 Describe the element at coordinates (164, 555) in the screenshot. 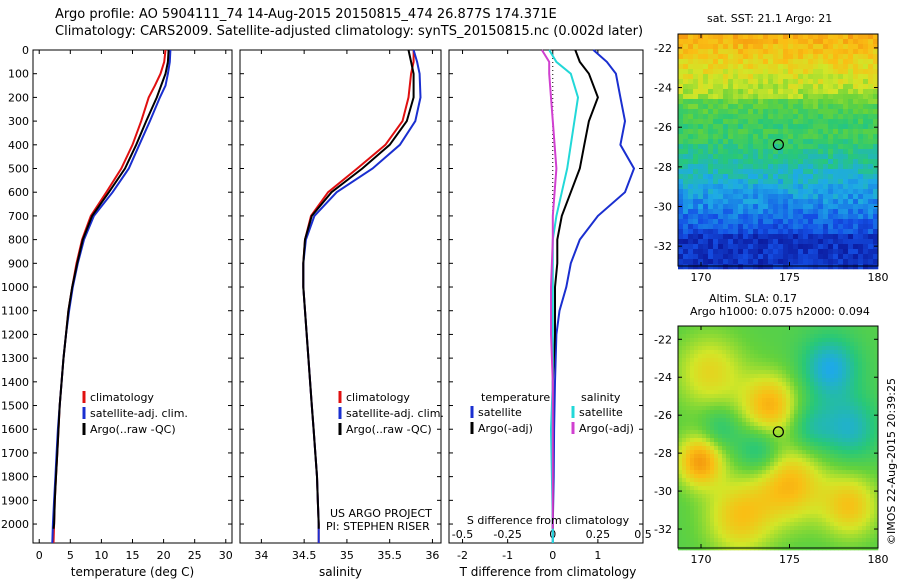

I see `temperature-panel-xtick-label: 20` at that location.